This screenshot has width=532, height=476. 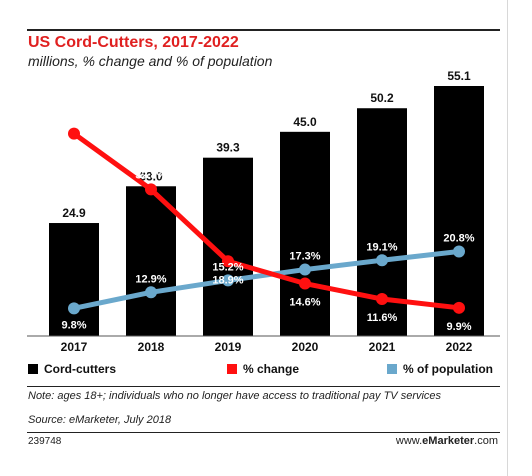 I want to click on population-point-2021, so click(x=382, y=260).